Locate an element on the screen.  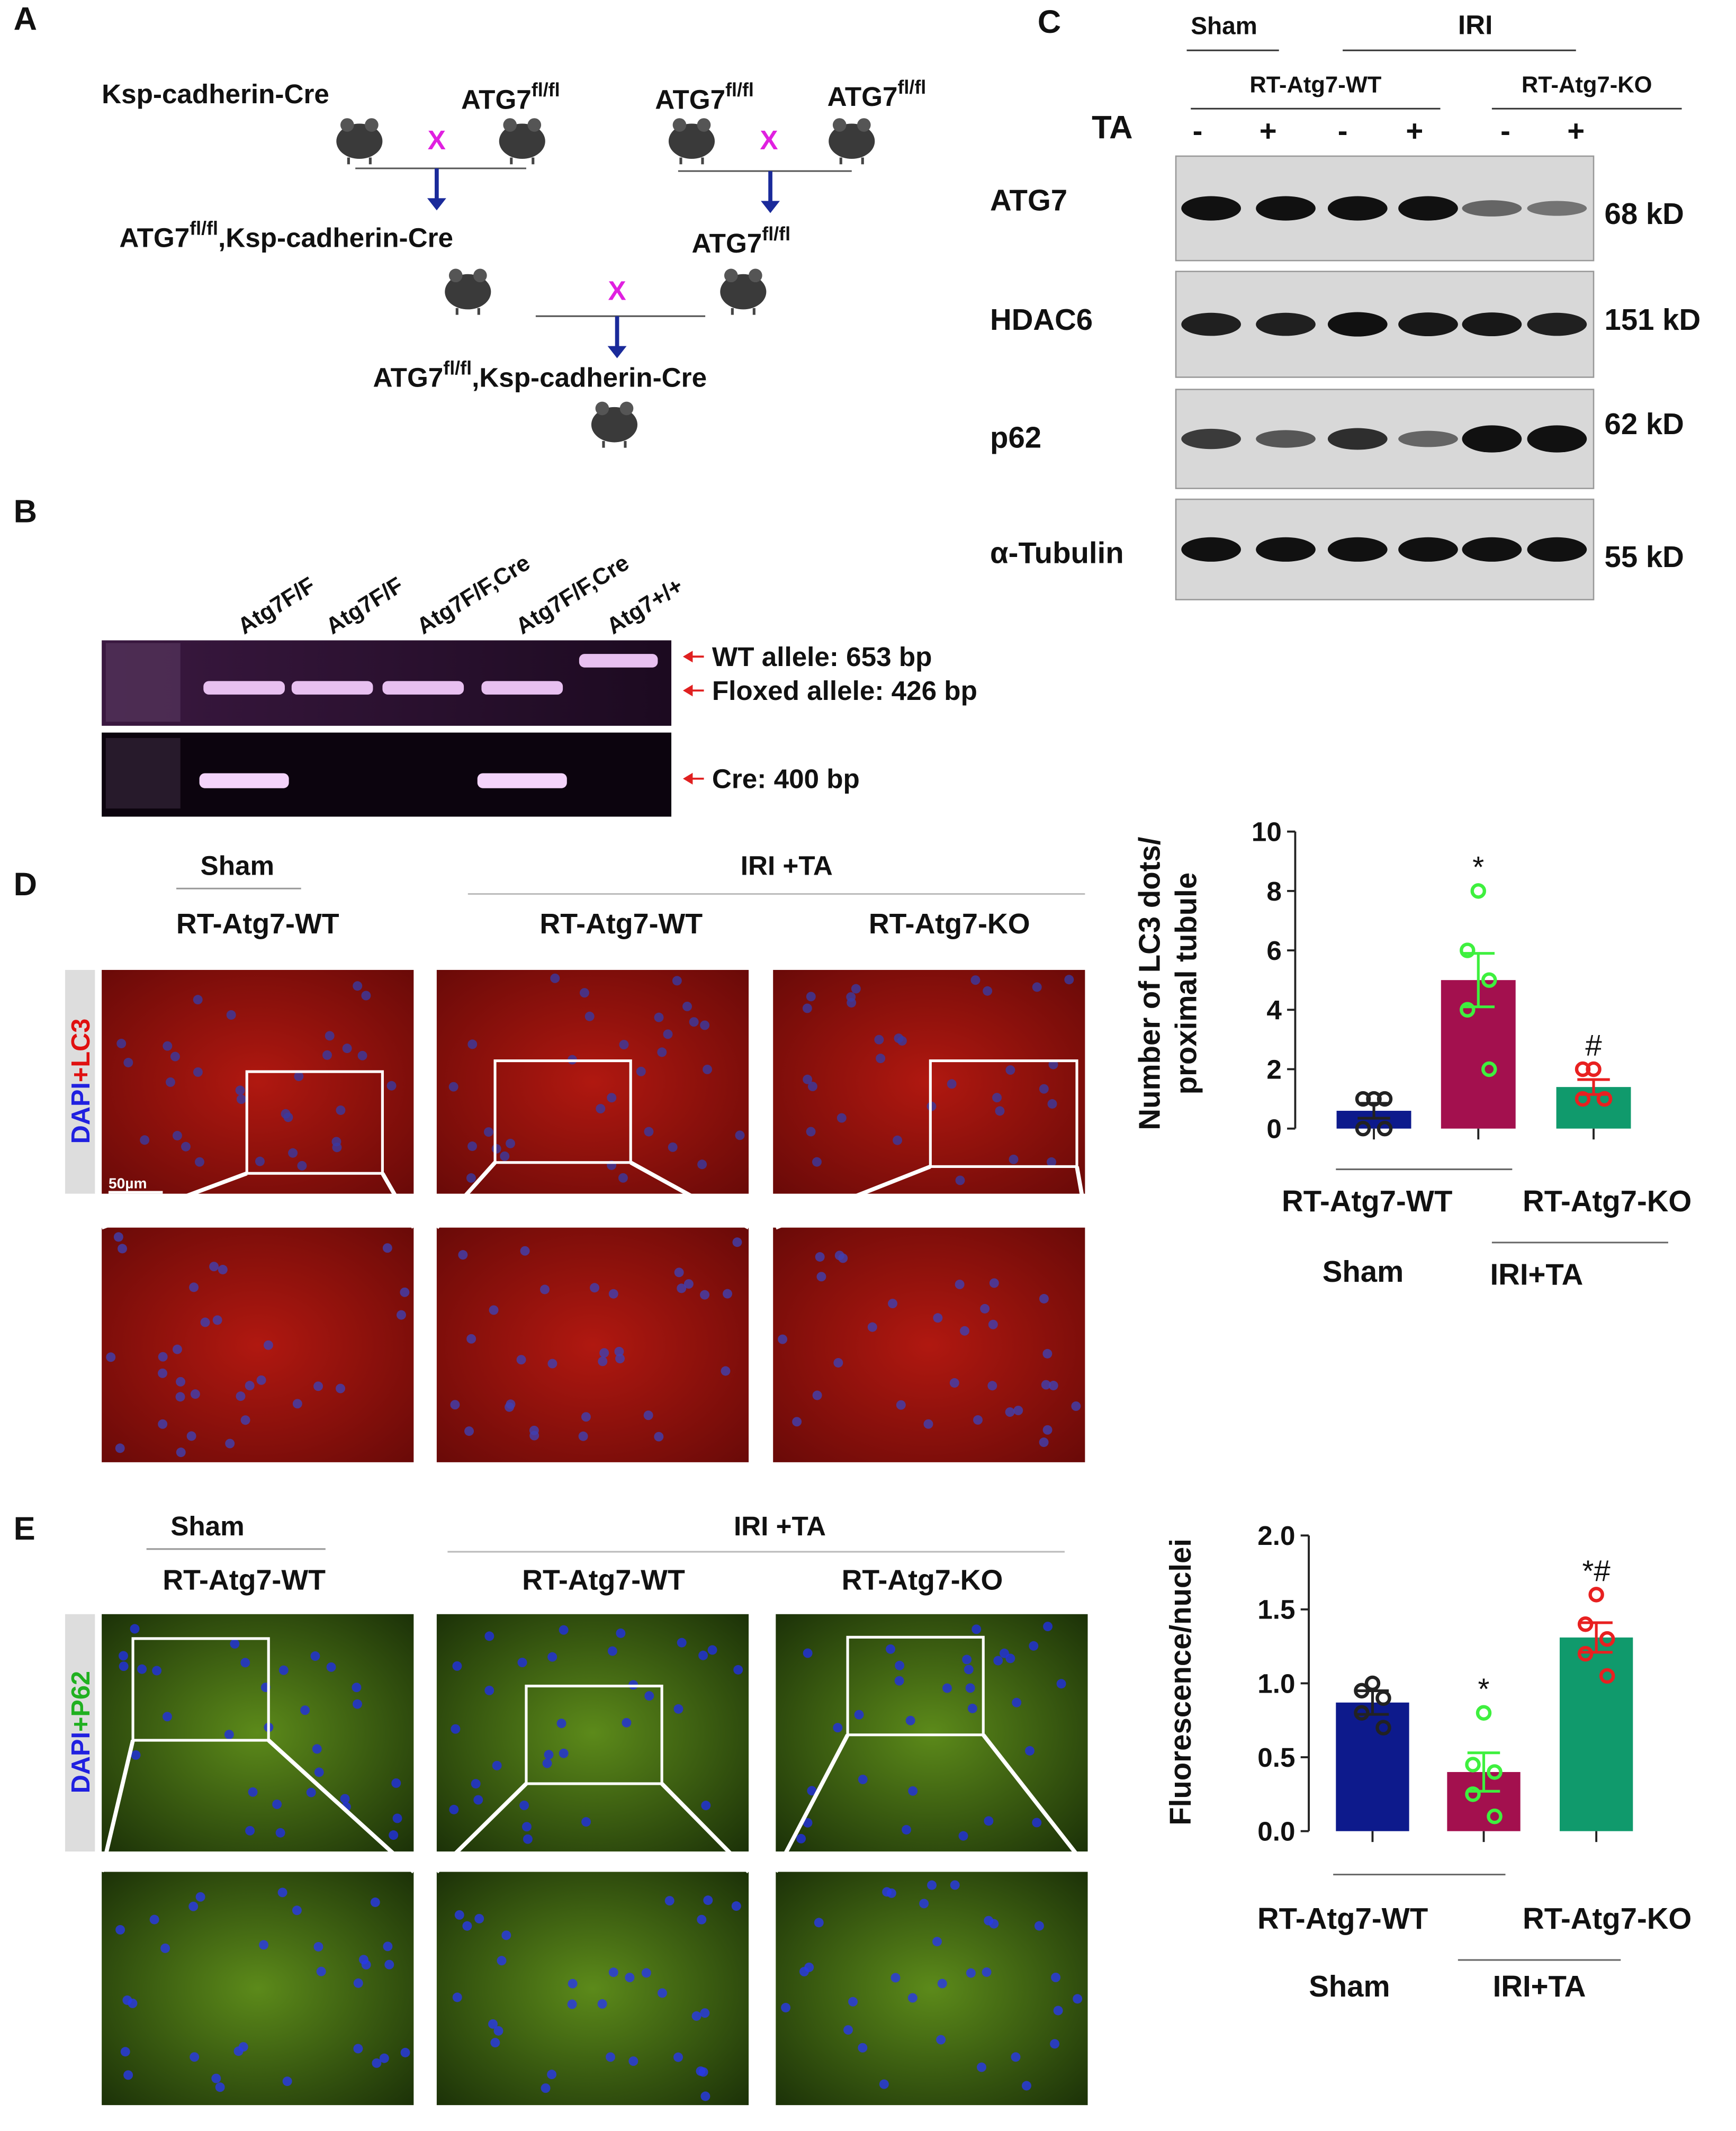
stain-label: DAPI+P62 is located at coordinates (81, 1732).